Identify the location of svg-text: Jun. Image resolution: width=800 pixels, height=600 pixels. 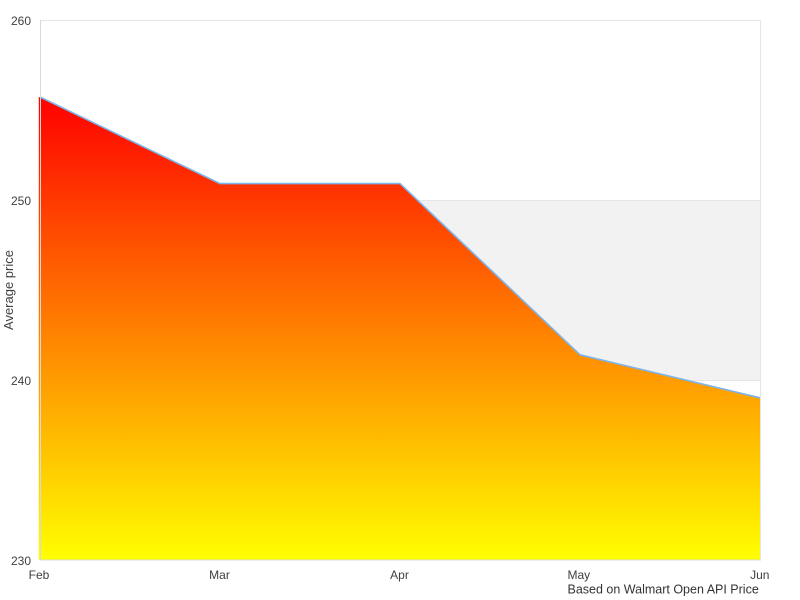
(759, 575).